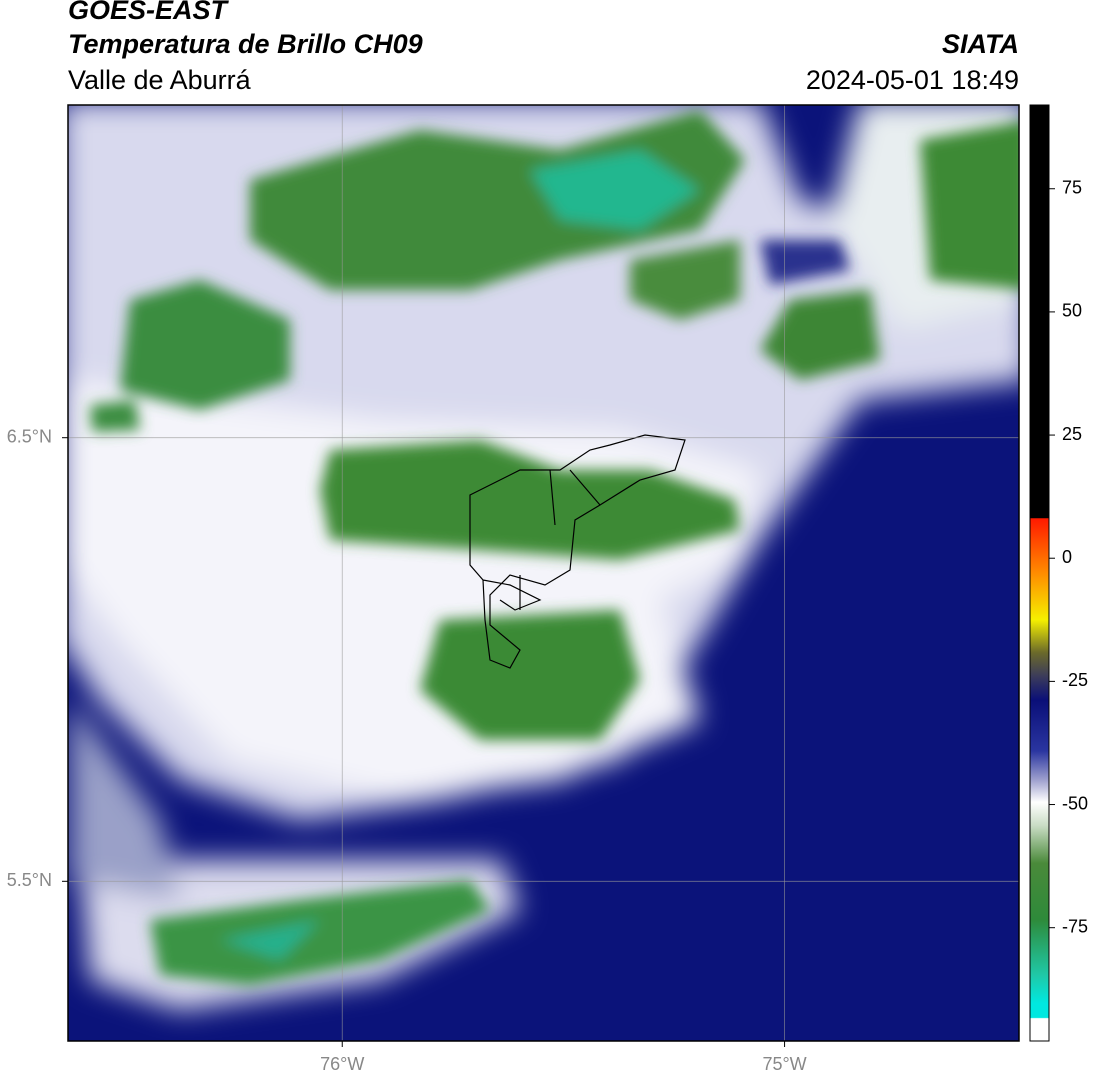 The width and height of the screenshot is (1094, 1078). Describe the element at coordinates (29, 880) in the screenshot. I see `y-tick-label: 5.5°N` at that location.